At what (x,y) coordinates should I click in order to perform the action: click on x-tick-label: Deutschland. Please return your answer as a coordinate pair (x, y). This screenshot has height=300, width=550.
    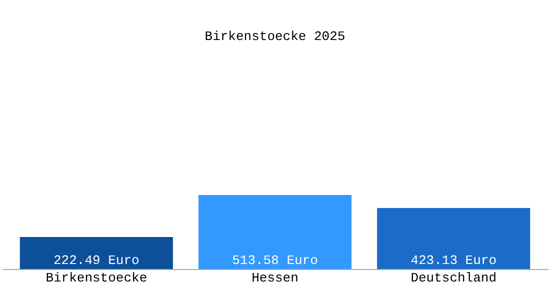
    Looking at the image, I should click on (453, 278).